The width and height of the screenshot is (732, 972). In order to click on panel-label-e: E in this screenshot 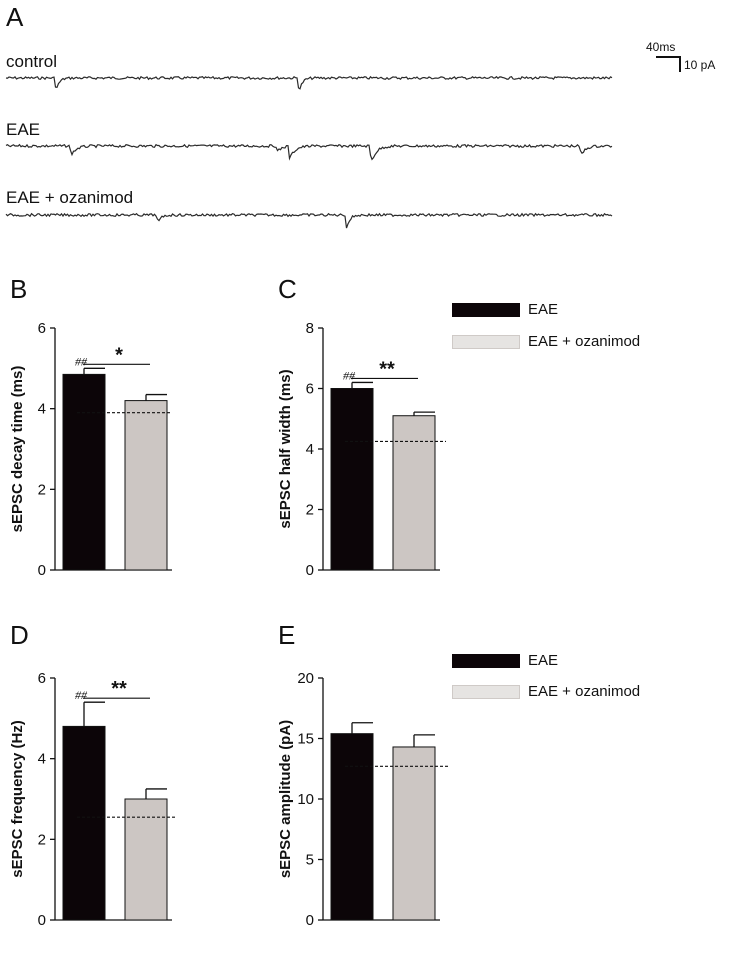, I will do `click(287, 635)`.